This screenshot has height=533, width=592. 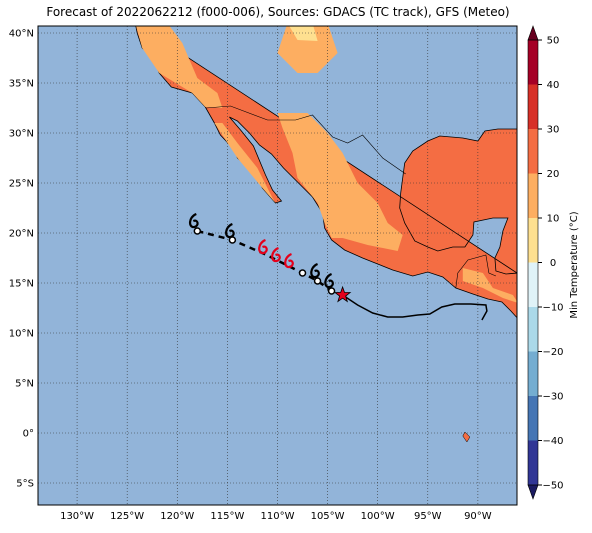 What do you see at coordinates (533, 33) in the screenshot?
I see `colorbar-extend-top` at bounding box center [533, 33].